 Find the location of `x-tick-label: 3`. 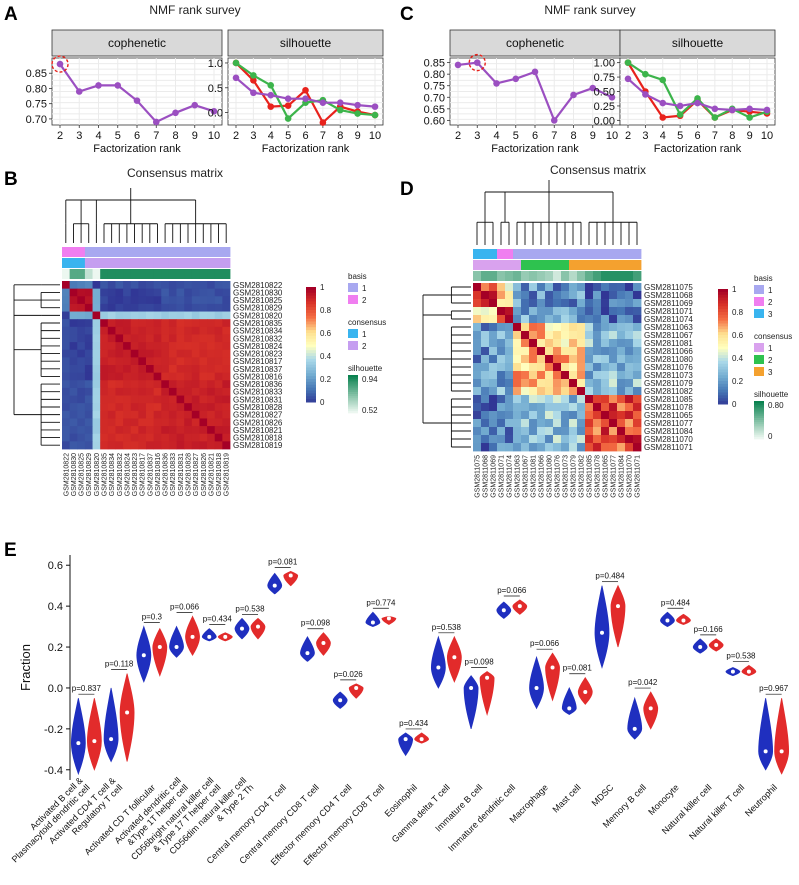

x-tick-label: 3 is located at coordinates (79, 136).